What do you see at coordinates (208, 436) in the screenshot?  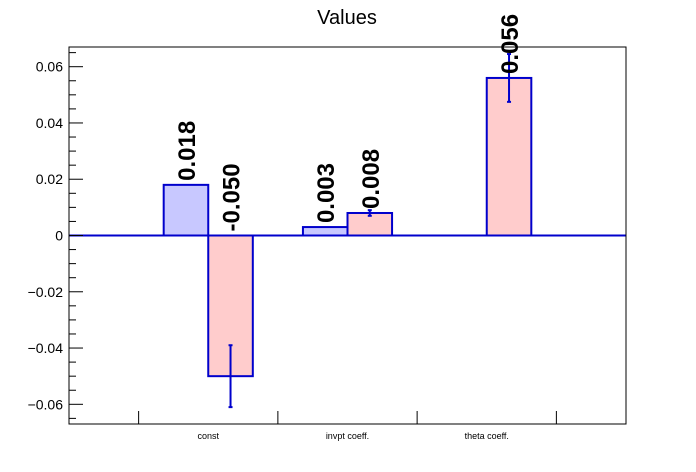 I see `x-tick-label: const` at bounding box center [208, 436].